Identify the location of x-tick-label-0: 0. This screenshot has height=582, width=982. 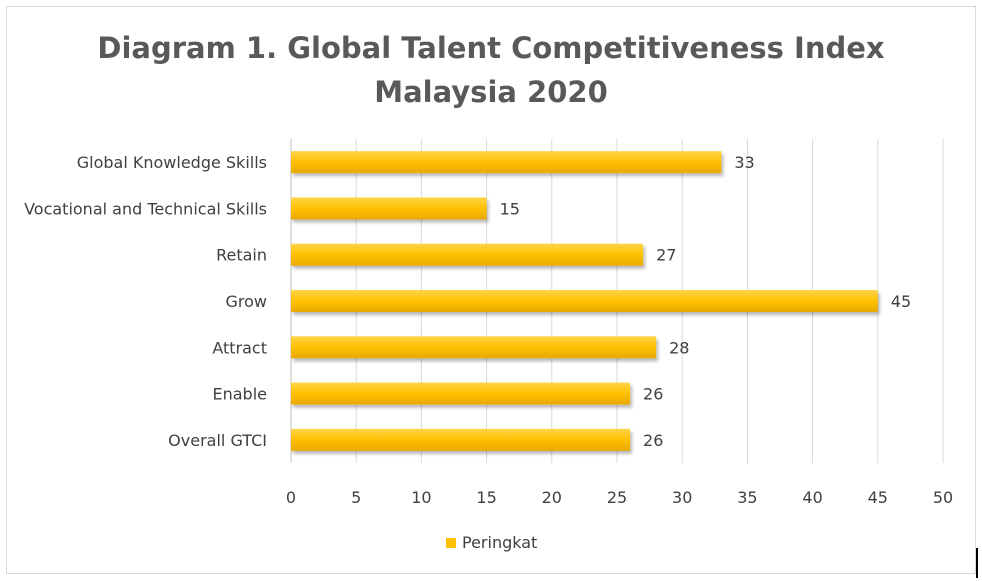
(291, 497).